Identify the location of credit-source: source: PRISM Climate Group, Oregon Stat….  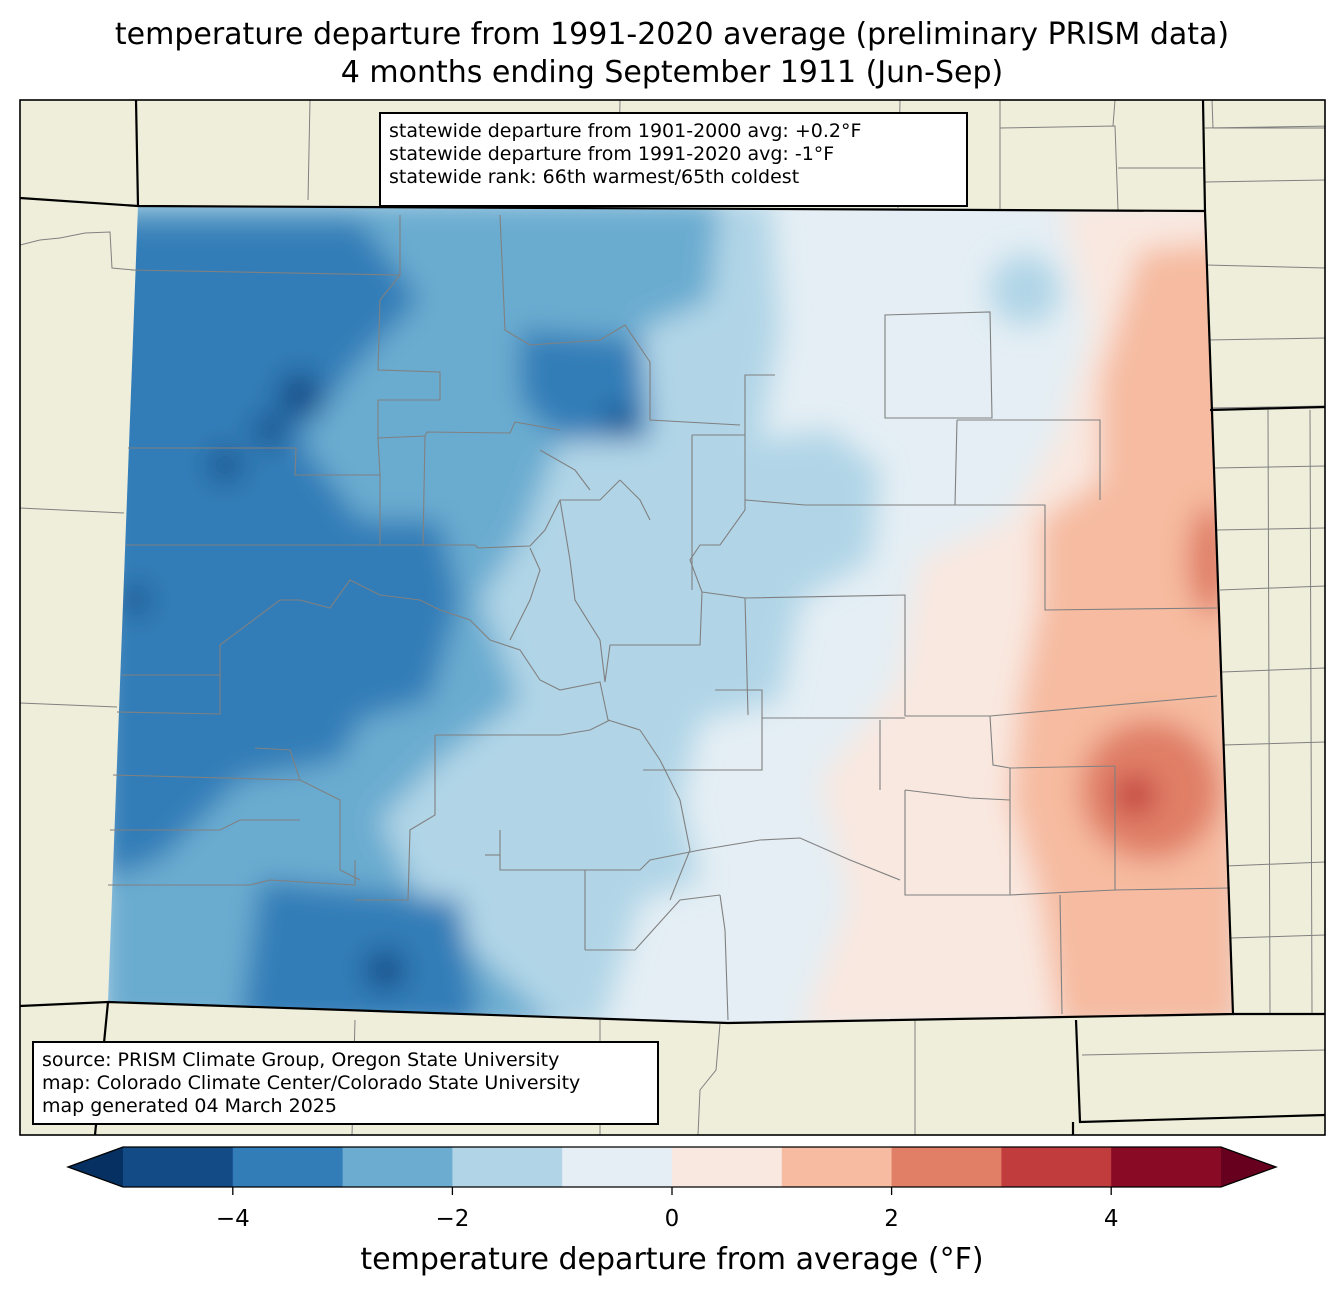
(301, 1060).